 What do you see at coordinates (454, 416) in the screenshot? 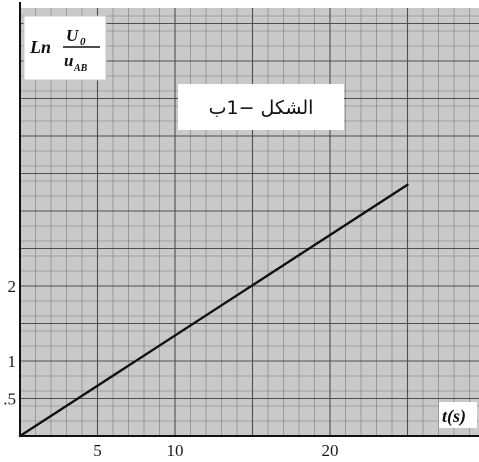
I see `x-label-text: t(s)` at bounding box center [454, 416].